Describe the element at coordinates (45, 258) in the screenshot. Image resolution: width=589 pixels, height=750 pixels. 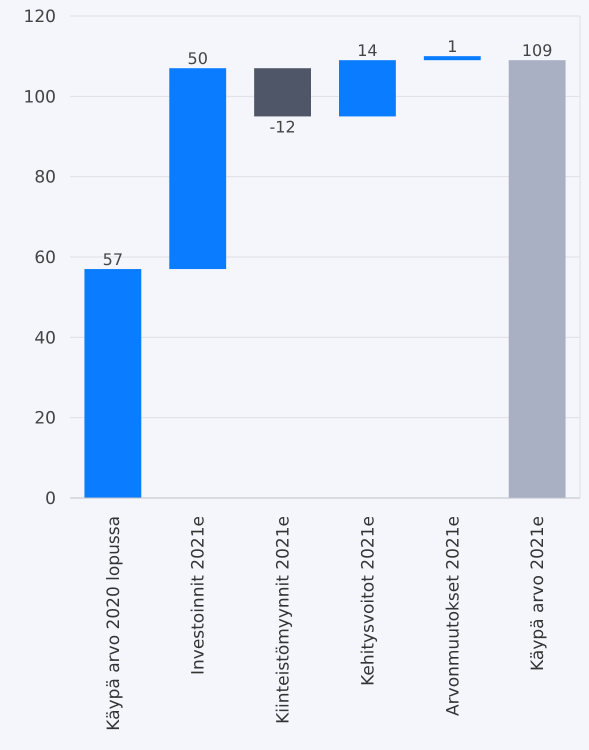
I see `y-tick-label: 60` at that location.